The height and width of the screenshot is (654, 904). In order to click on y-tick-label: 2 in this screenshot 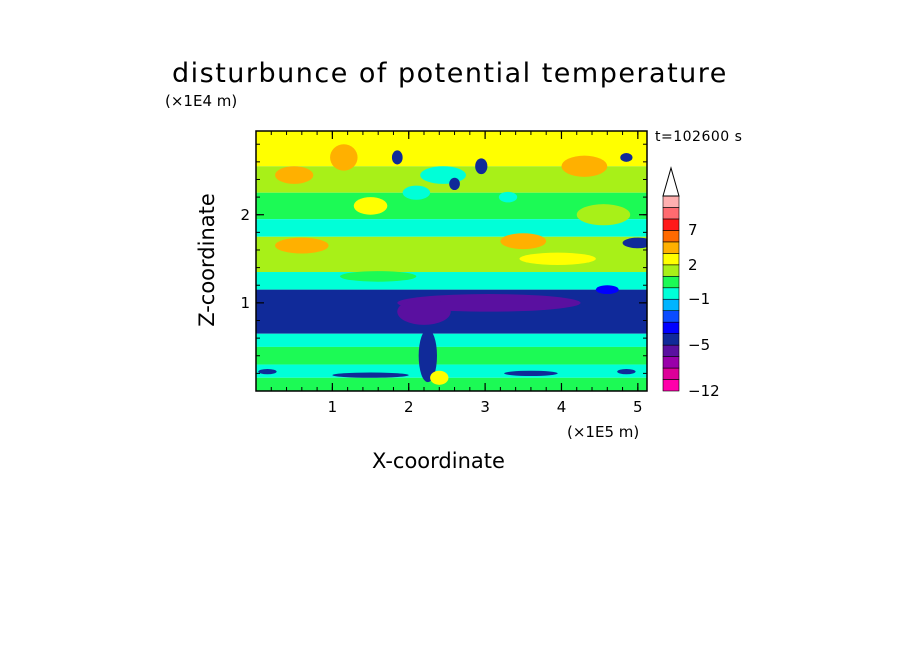, I will do `click(245, 214)`.